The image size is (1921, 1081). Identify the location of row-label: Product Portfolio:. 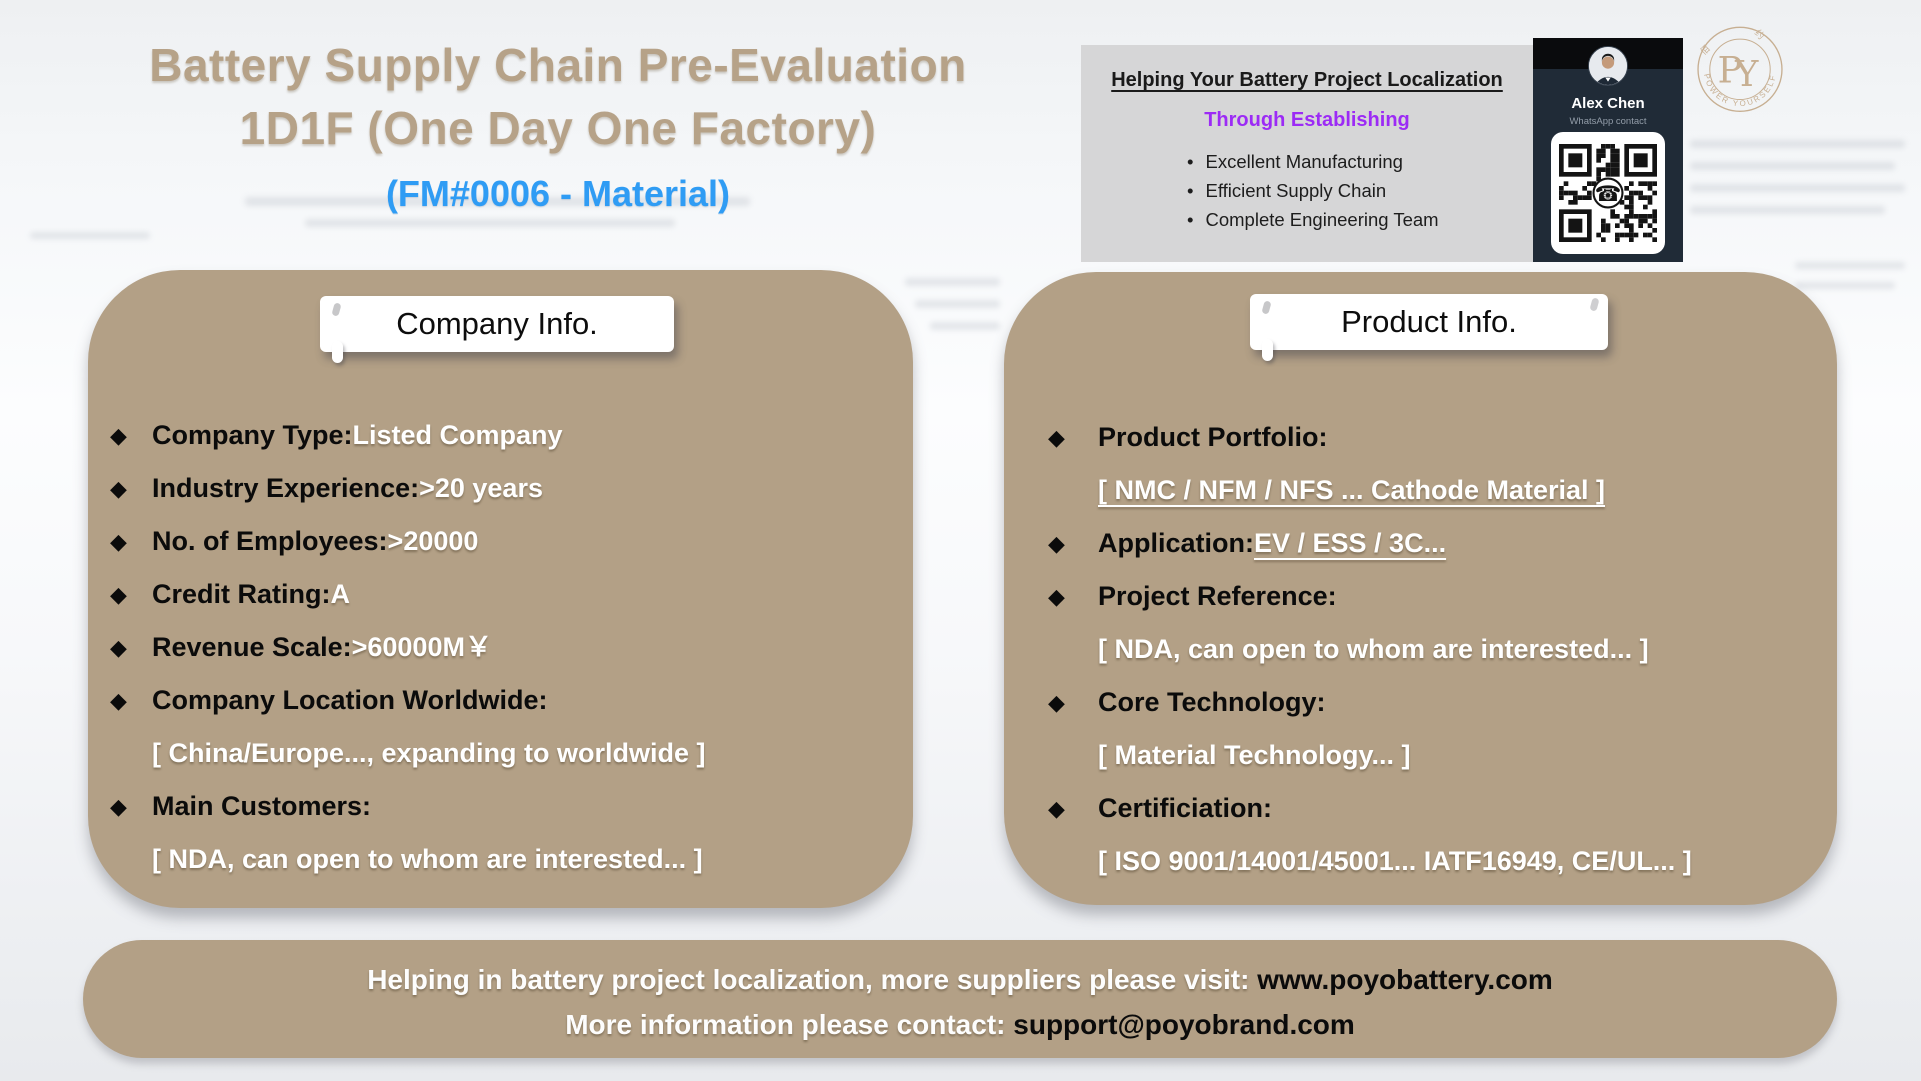
(1213, 437).